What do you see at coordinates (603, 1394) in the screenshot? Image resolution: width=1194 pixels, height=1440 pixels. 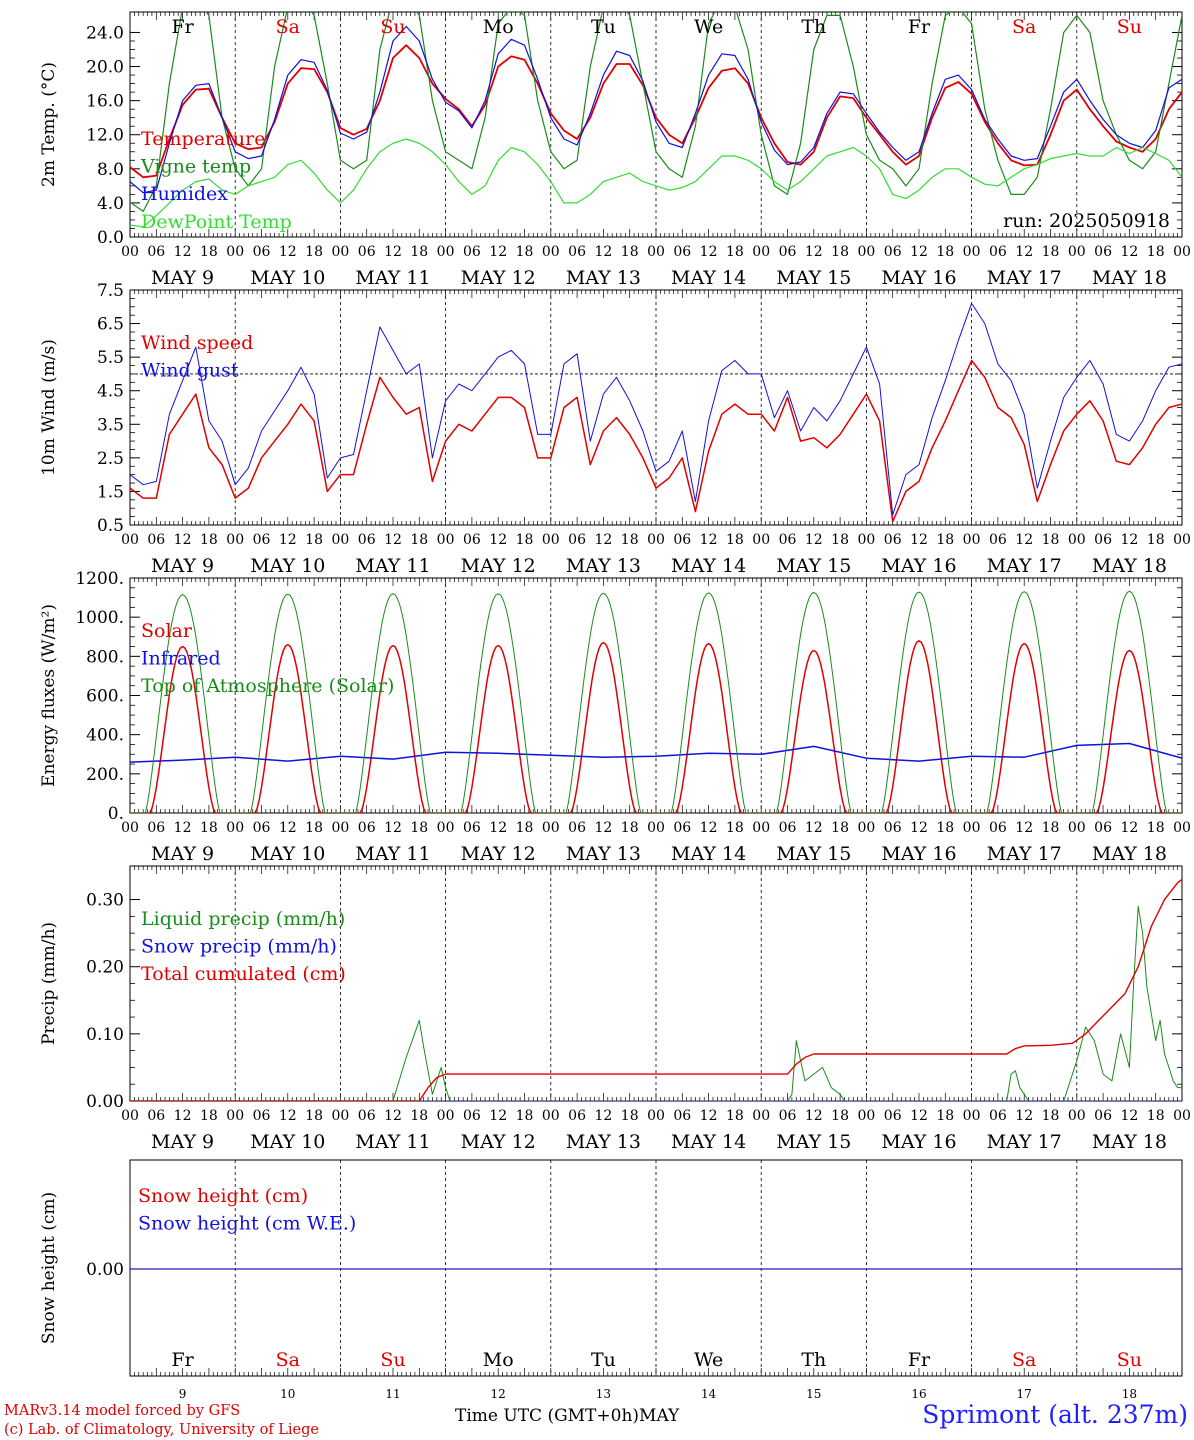 I see `day-number-label: 13` at bounding box center [603, 1394].